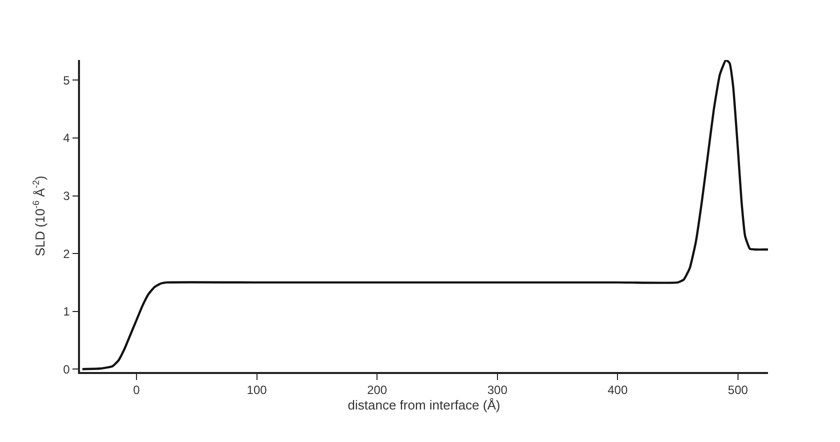 The width and height of the screenshot is (840, 442). Describe the element at coordinates (497, 390) in the screenshot. I see `x-tick-label: 300` at that location.